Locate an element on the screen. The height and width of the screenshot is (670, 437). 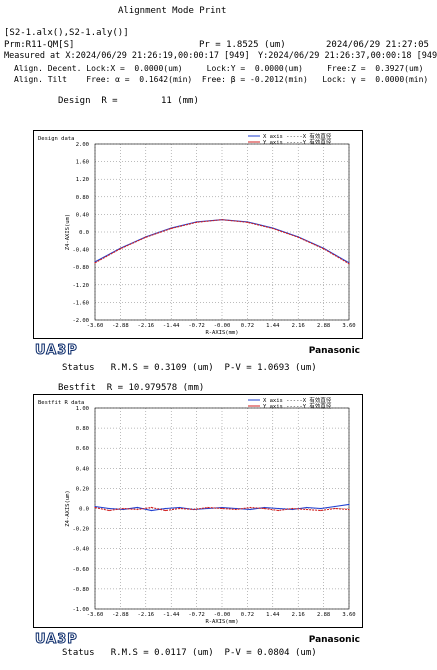
ua3p-logo: UA3P is located at coordinates (56, 350).